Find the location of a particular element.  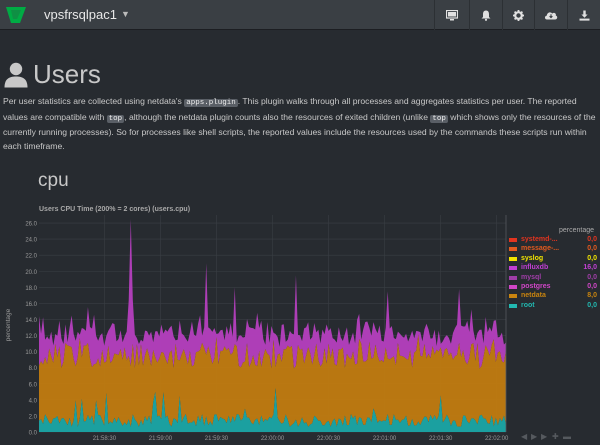

x-tick-label: 21:59:30 is located at coordinates (217, 439).